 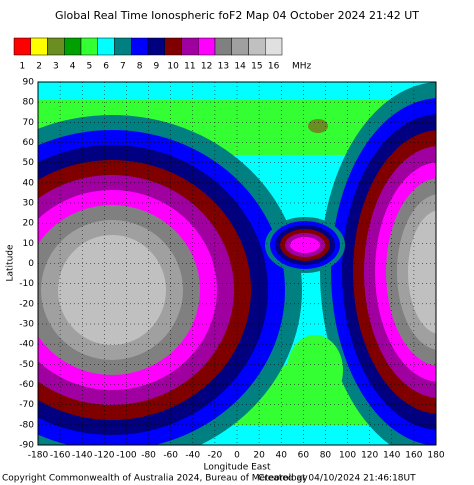 I want to click on legend-unit: MHz, so click(x=302, y=67).